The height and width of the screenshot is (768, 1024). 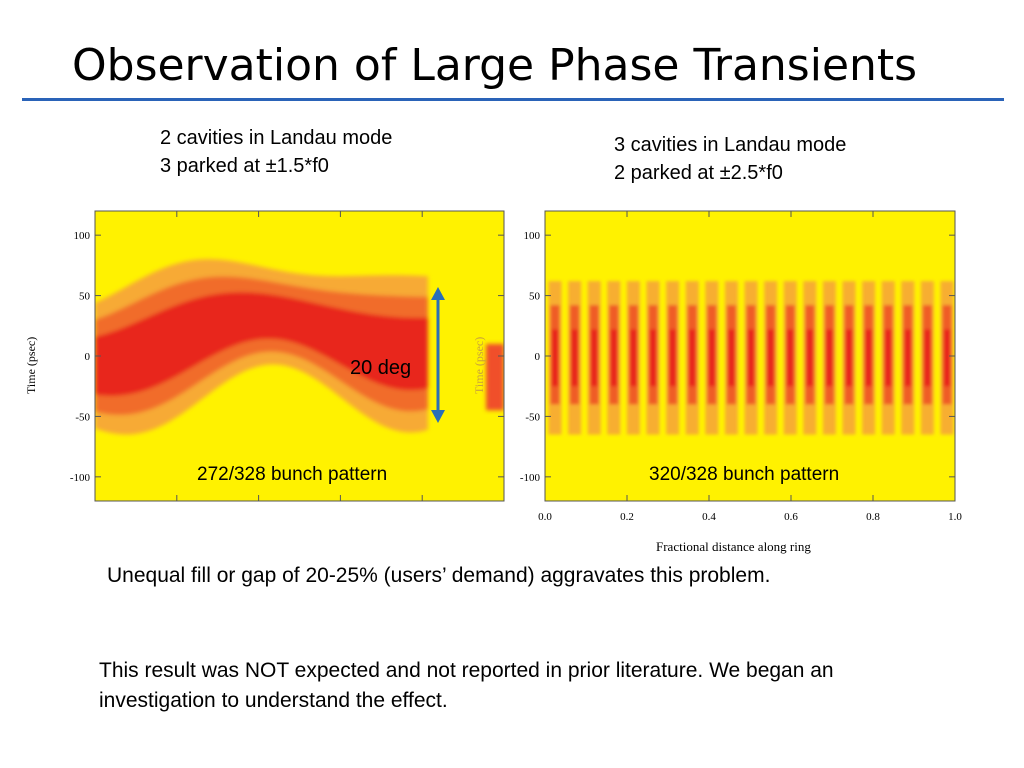 What do you see at coordinates (479, 365) in the screenshot?
I see `right-y-axis-title: Time (psec)` at bounding box center [479, 365].